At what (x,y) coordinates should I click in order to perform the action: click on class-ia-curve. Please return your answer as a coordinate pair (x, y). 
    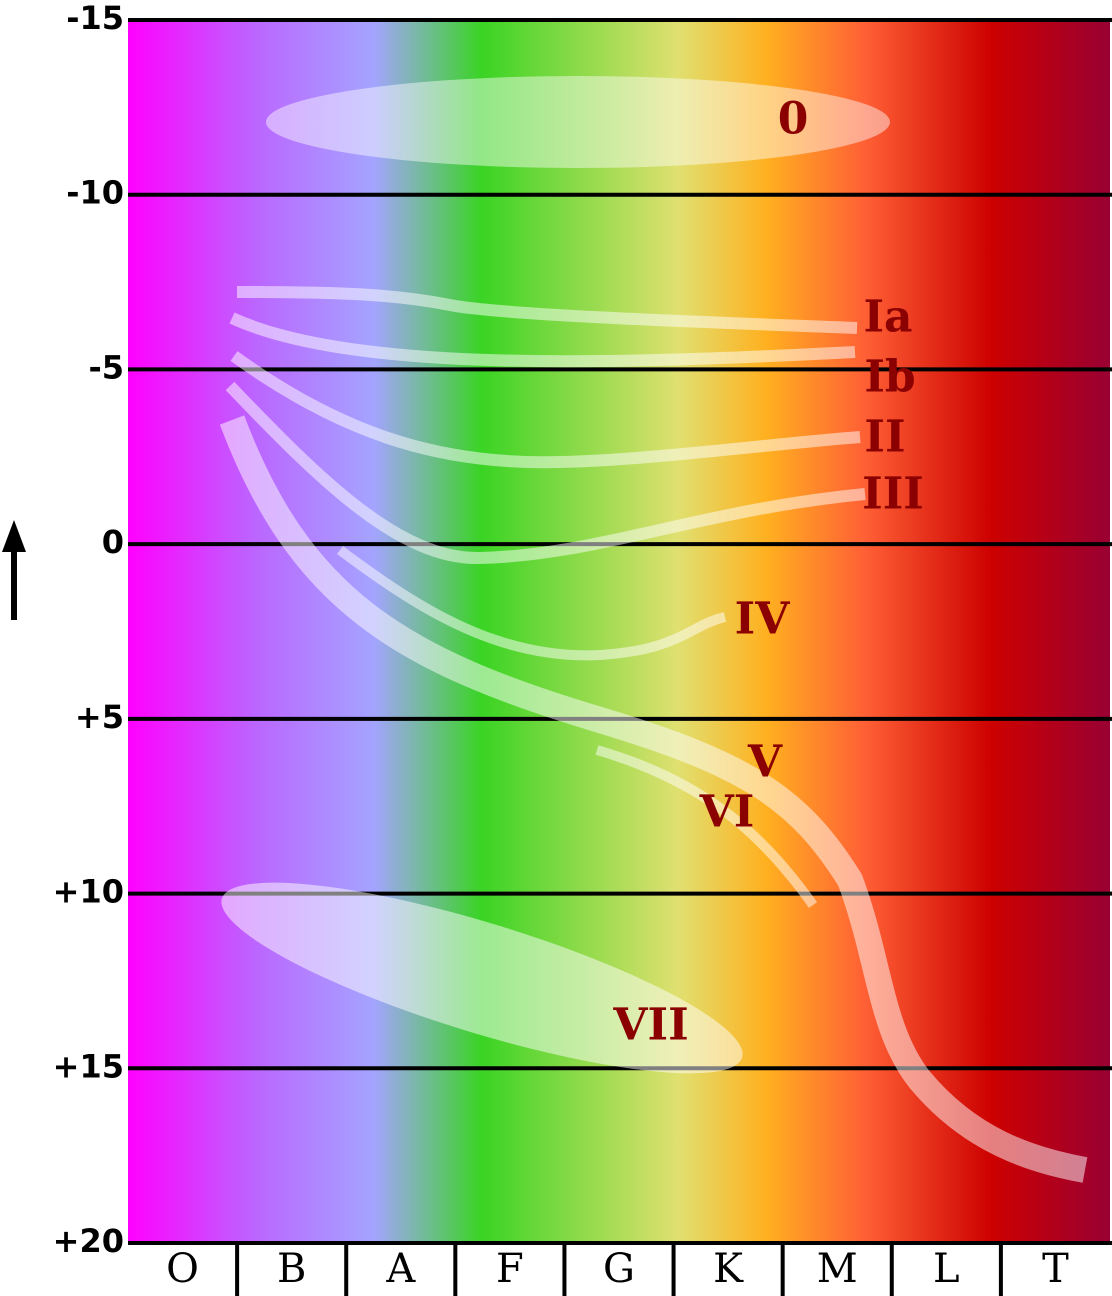
    Looking at the image, I should click on (547, 310).